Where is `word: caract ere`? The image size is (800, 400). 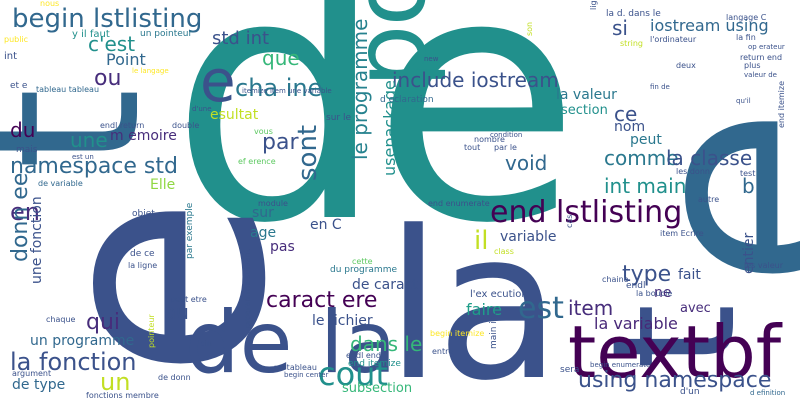 word: caract ere is located at coordinates (322, 300).